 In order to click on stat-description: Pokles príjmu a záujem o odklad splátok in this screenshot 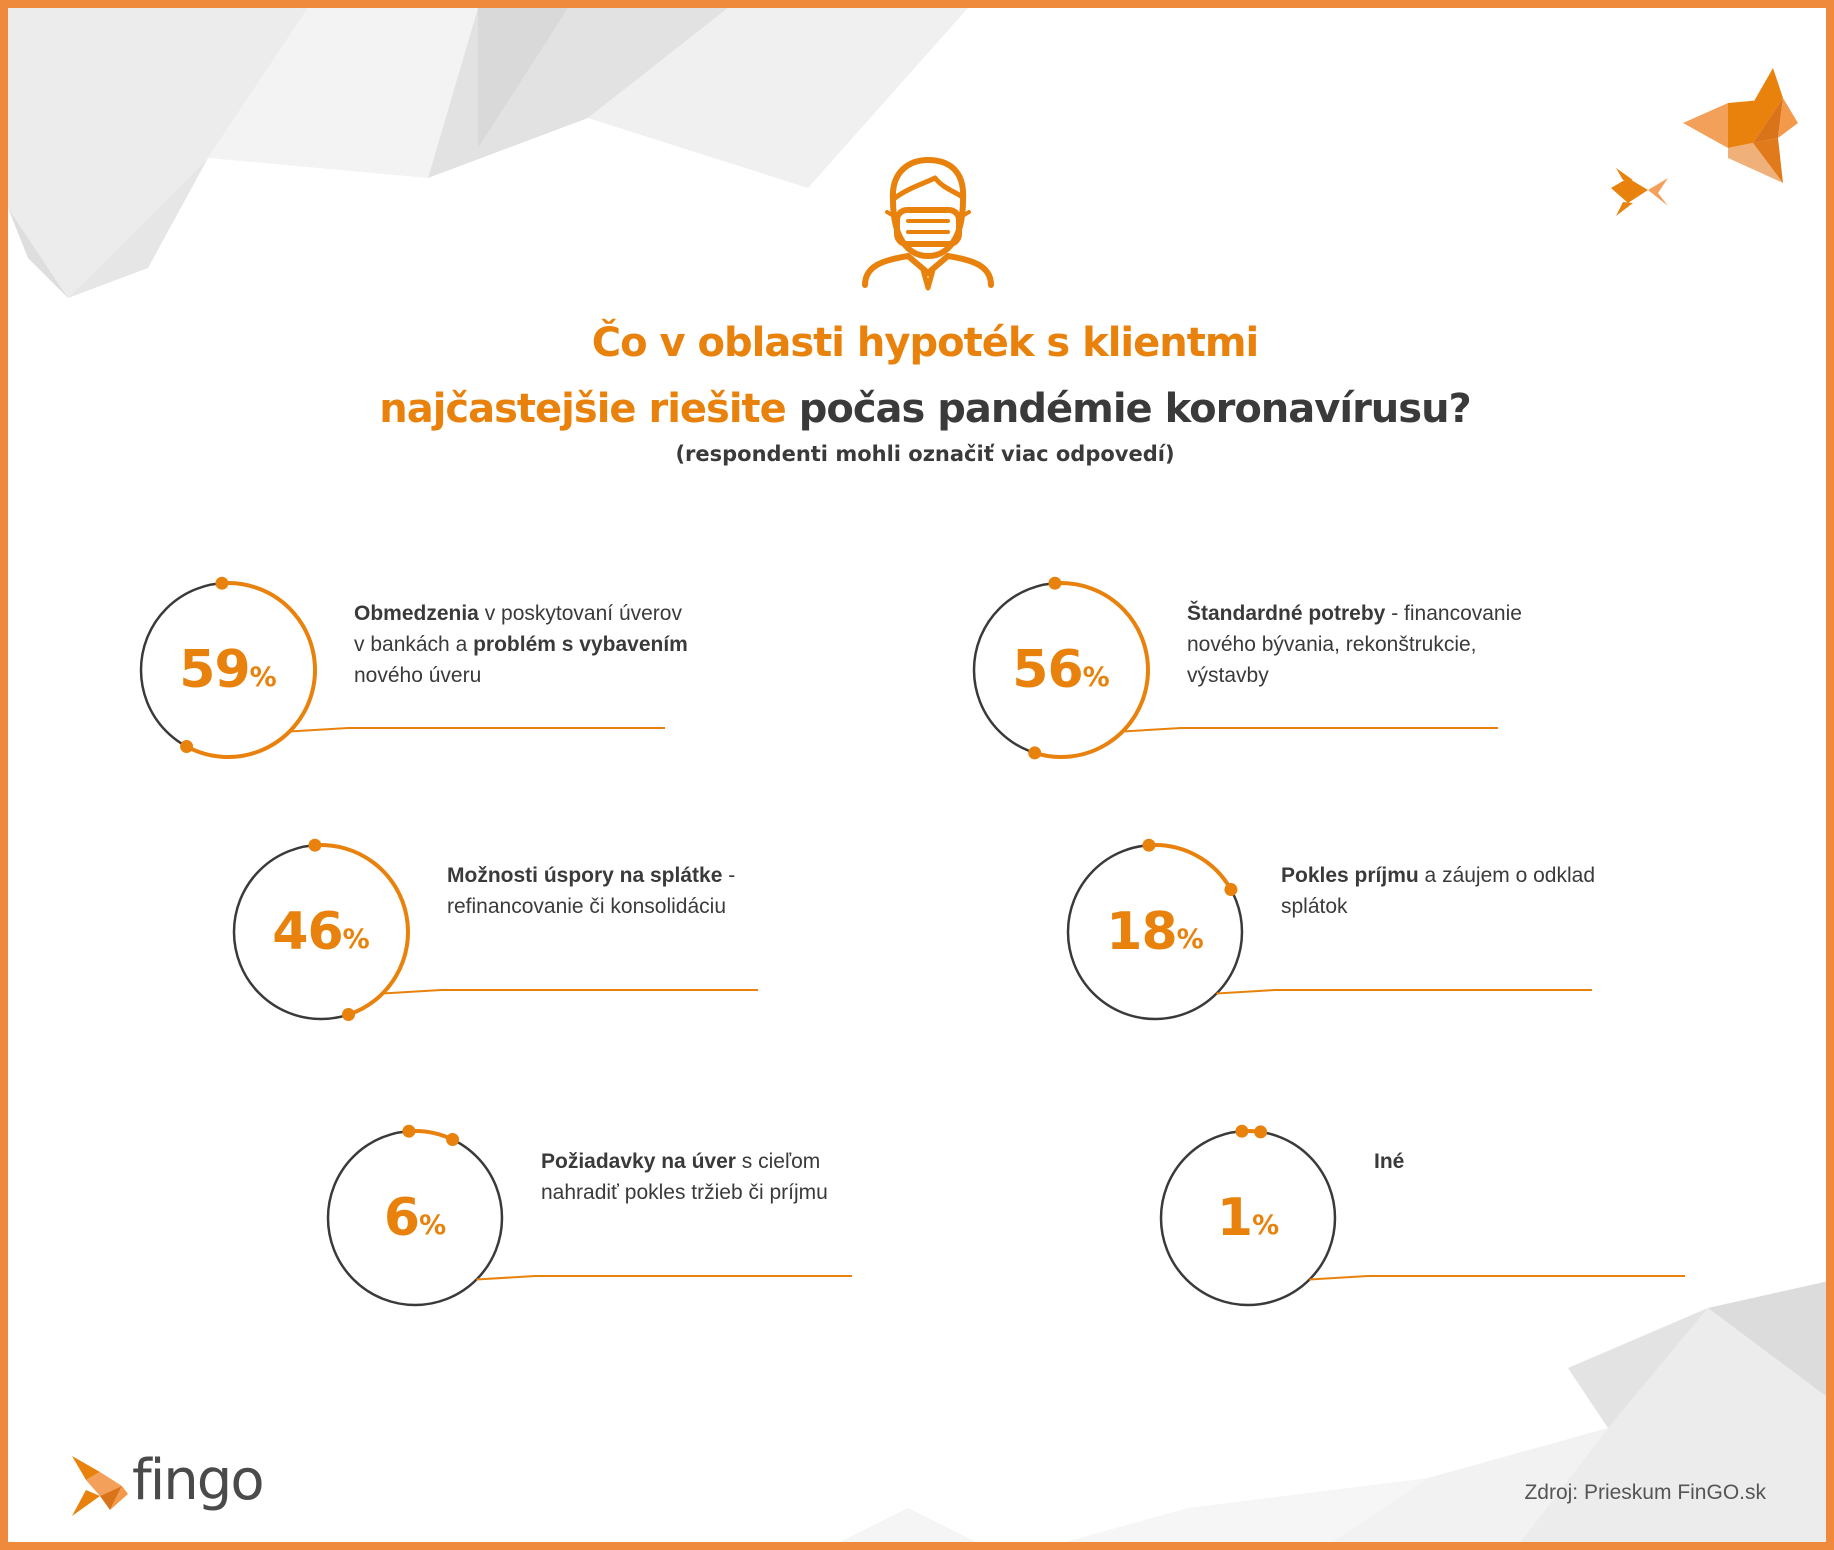, I will do `click(1451, 891)`.